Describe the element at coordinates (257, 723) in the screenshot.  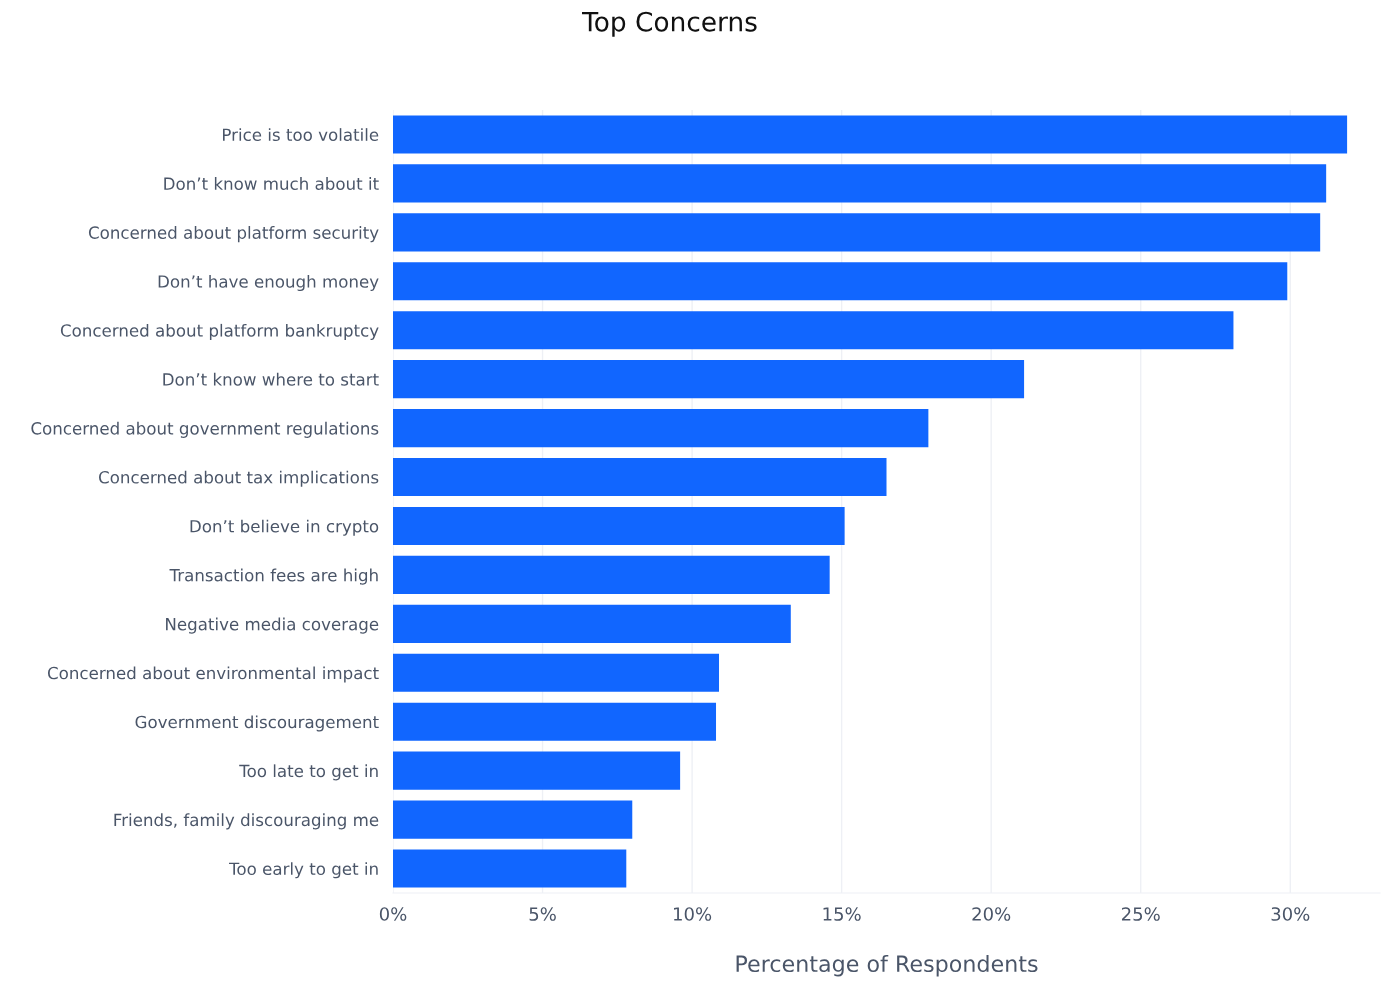
I see `y-tick-label: Government discouragement` at that location.